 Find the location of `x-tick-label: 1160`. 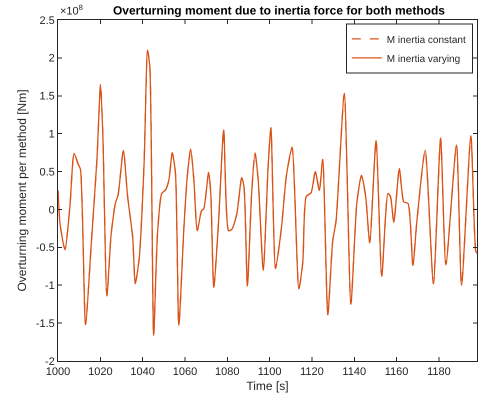

x-tick-label: 1160 is located at coordinates (396, 372).